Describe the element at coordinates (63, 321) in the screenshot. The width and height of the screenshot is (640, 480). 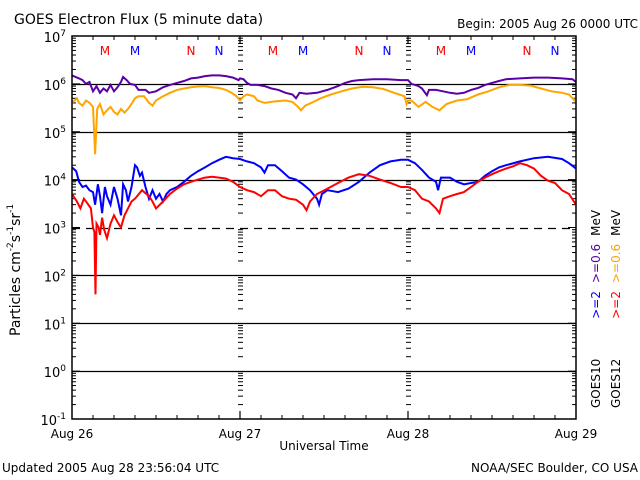
I see `y-tick-exponent: 1` at that location.